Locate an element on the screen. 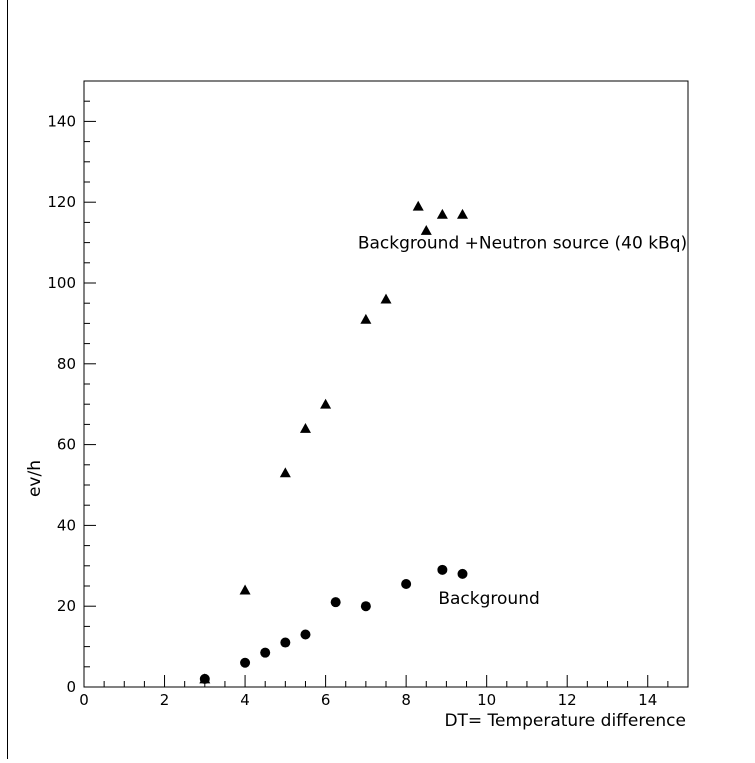 The image size is (755, 763). annotation-background: Background is located at coordinates (488, 599).